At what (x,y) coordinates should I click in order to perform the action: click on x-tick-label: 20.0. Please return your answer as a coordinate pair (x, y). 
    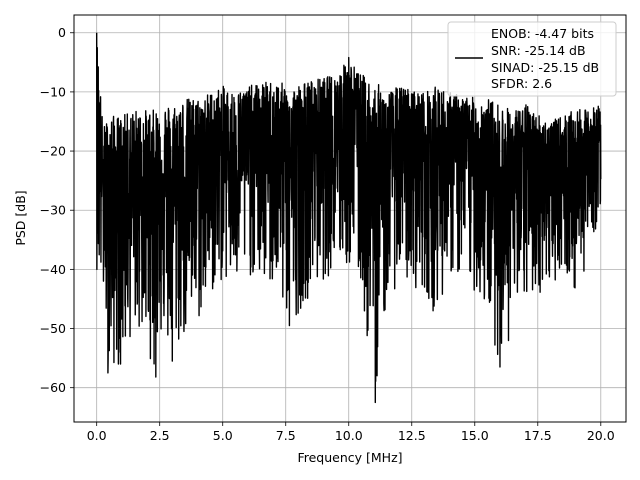
    Looking at the image, I should click on (601, 435).